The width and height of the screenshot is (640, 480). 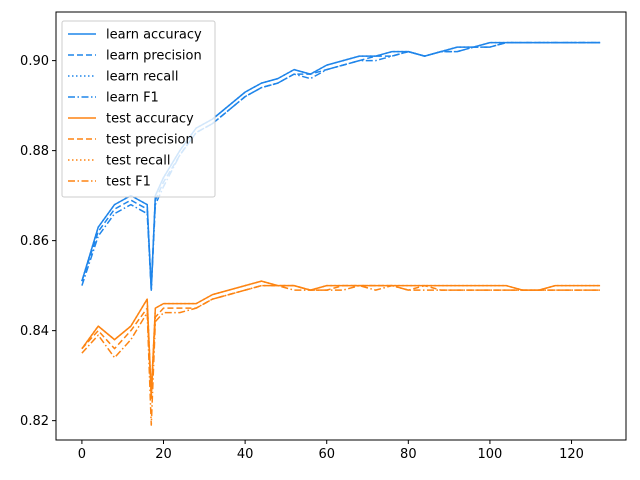 What do you see at coordinates (34, 241) in the screenshot?
I see `y-tick-label: 0.86` at bounding box center [34, 241].